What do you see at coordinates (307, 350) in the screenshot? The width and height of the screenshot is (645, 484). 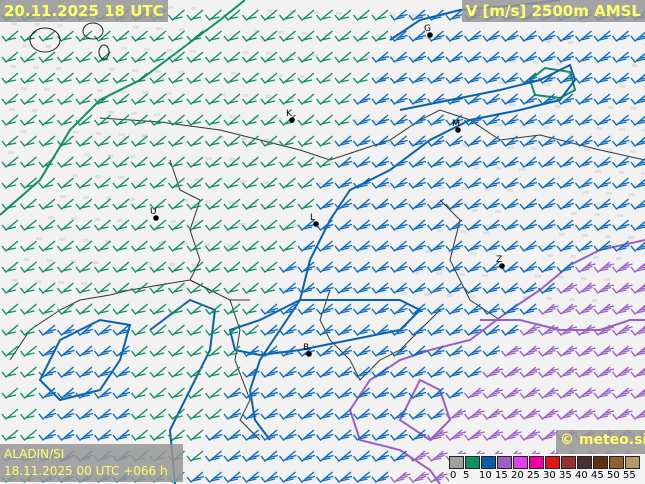 I see `city-marker: B` at bounding box center [307, 350].